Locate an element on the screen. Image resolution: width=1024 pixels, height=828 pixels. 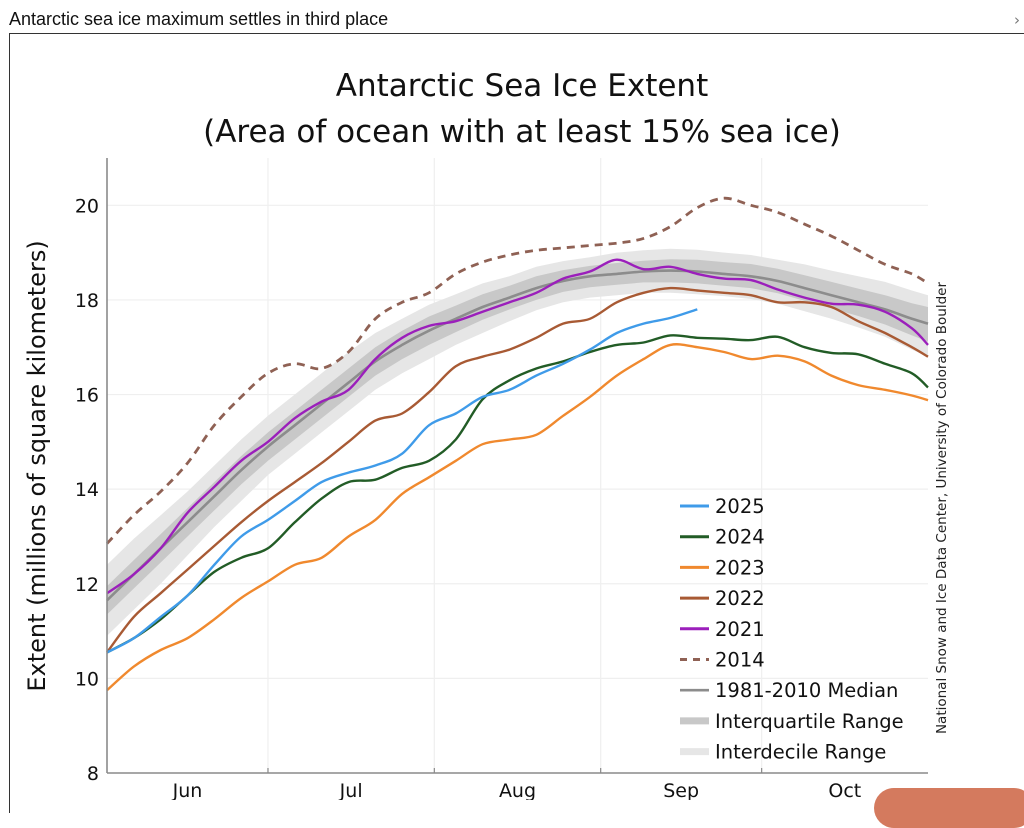
y-tick-label: 14 is located at coordinates (87, 490).